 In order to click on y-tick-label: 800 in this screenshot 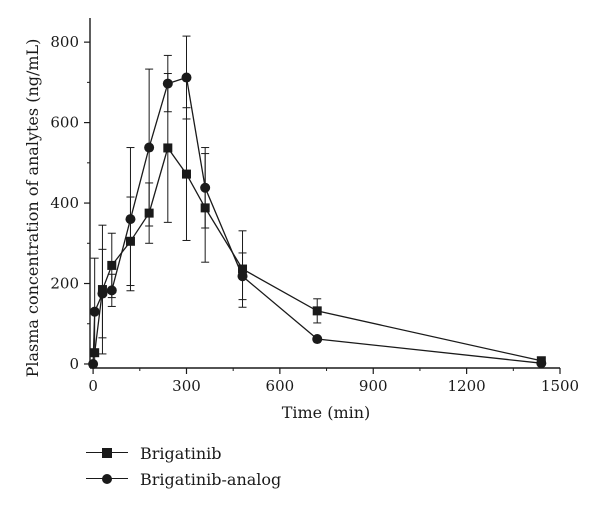, I will do `click(64, 42)`.